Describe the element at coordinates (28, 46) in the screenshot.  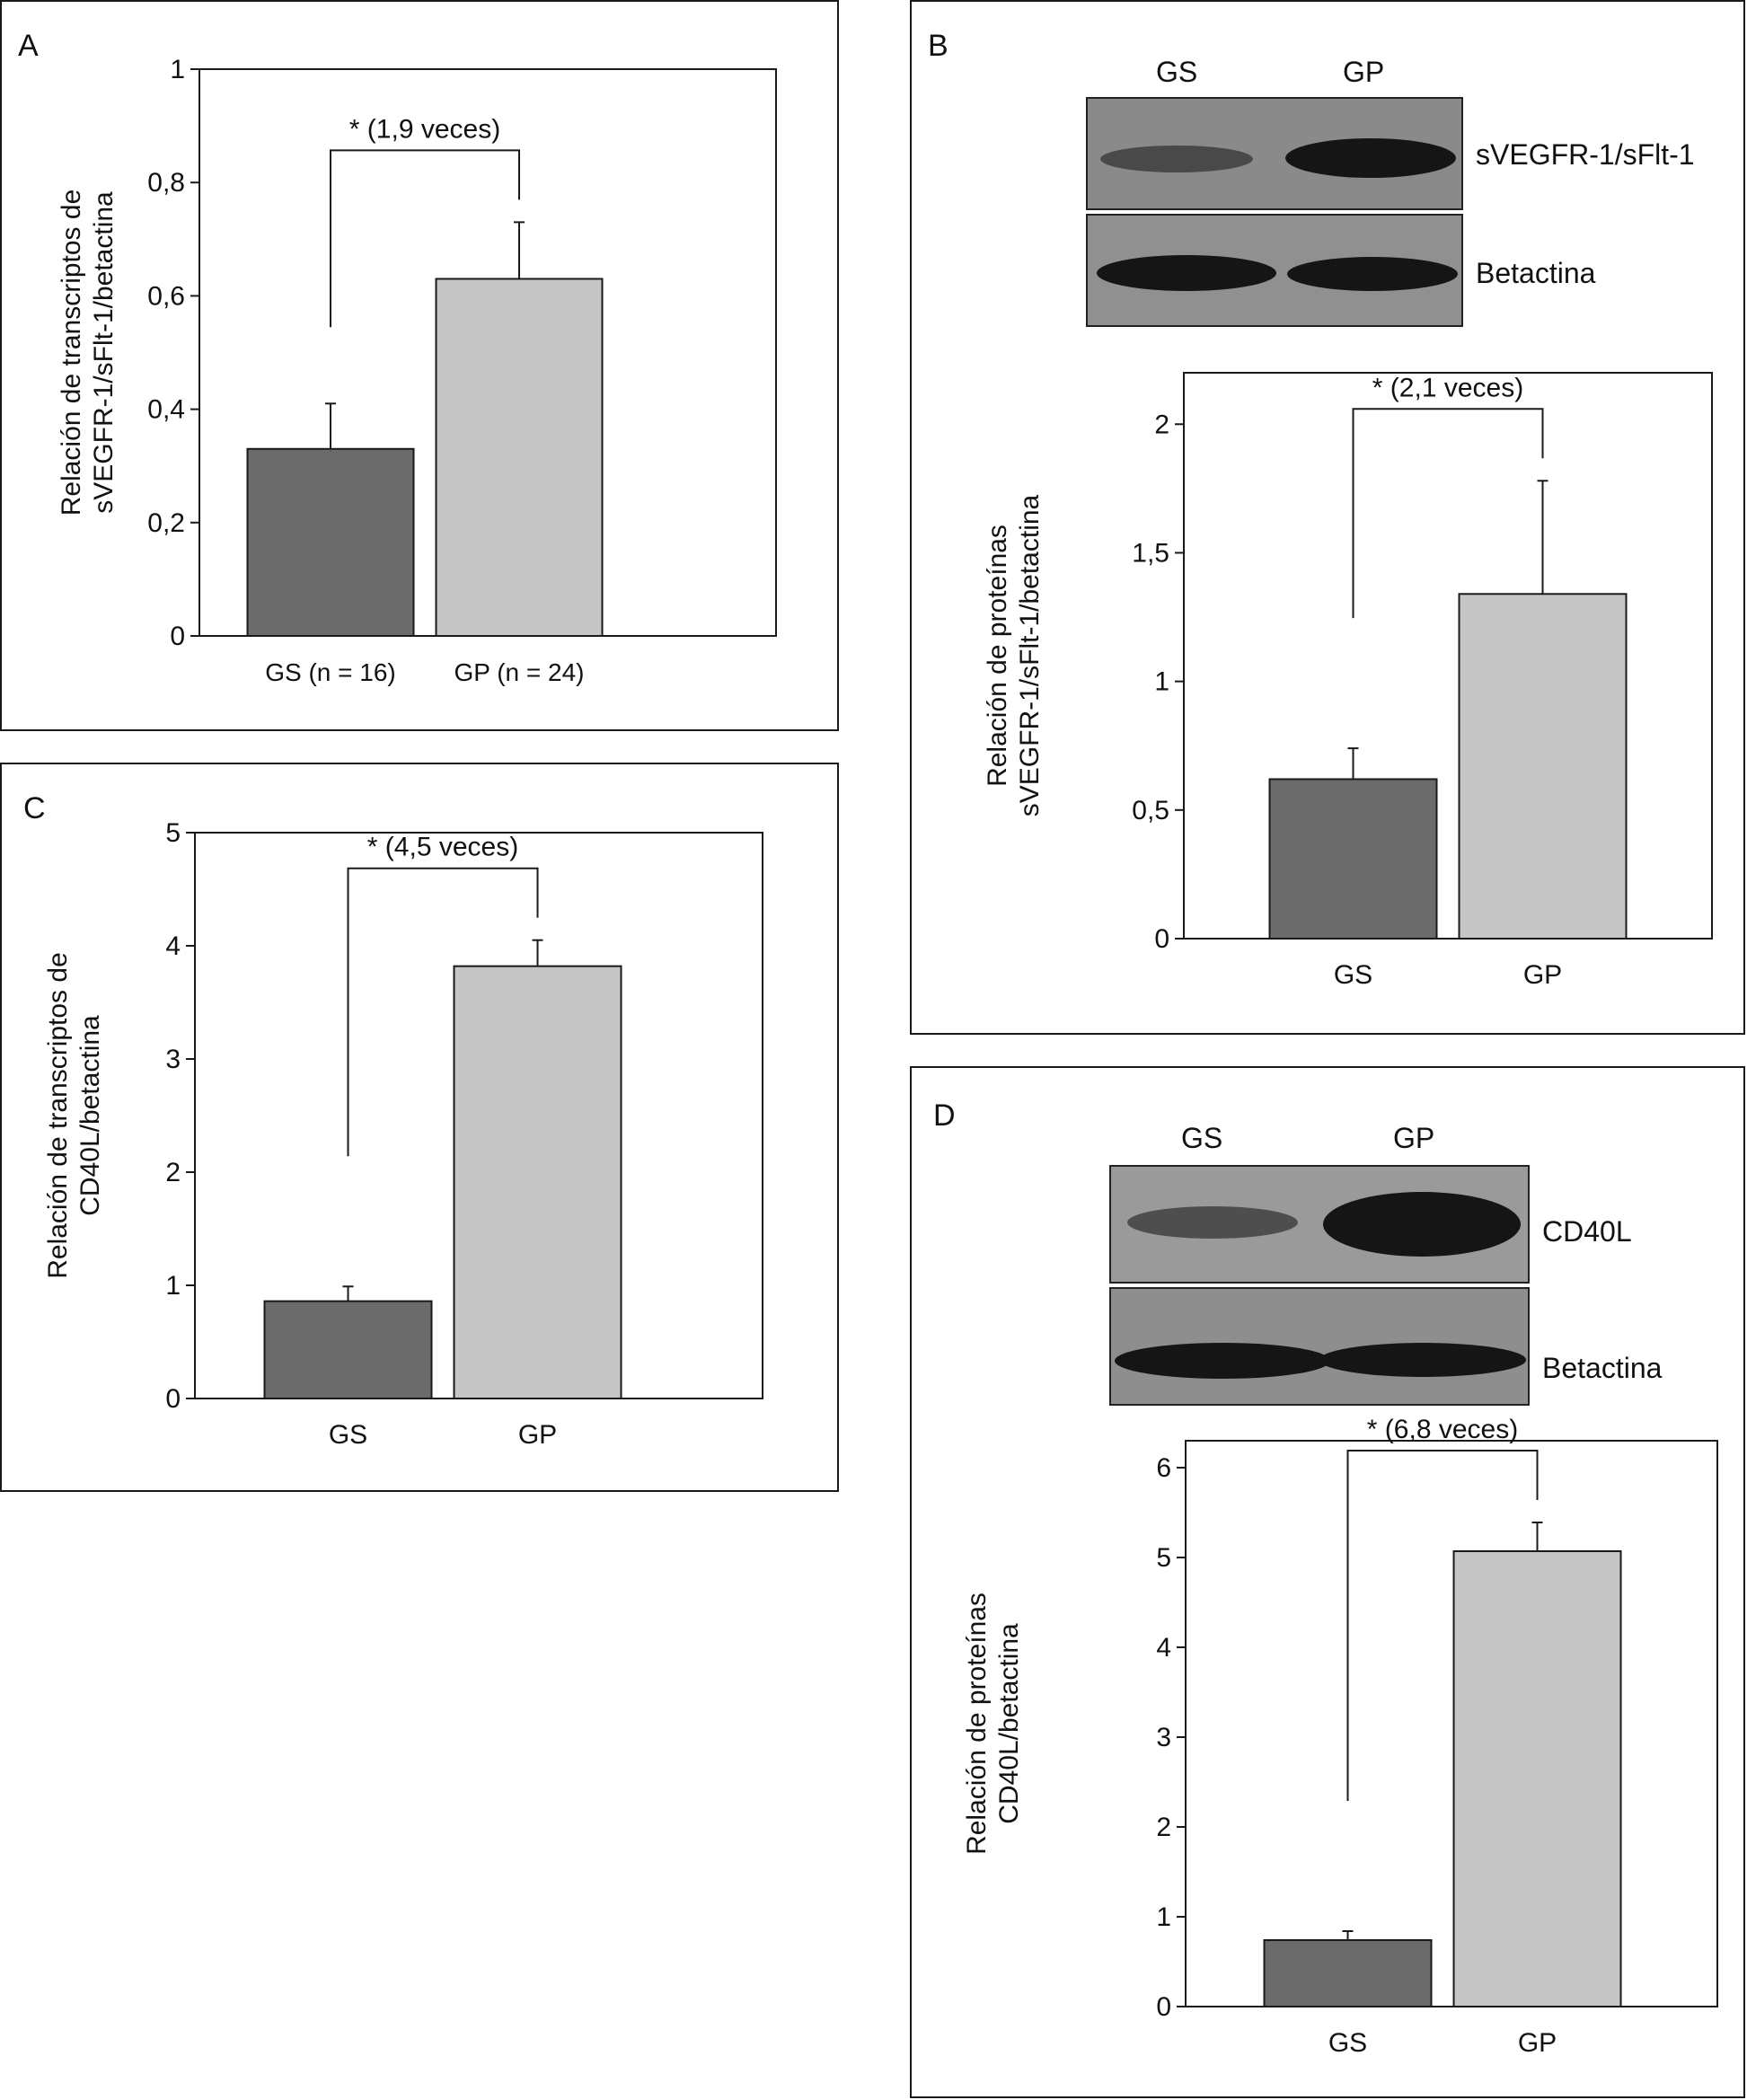
I see `panel-a-letter: A` at that location.